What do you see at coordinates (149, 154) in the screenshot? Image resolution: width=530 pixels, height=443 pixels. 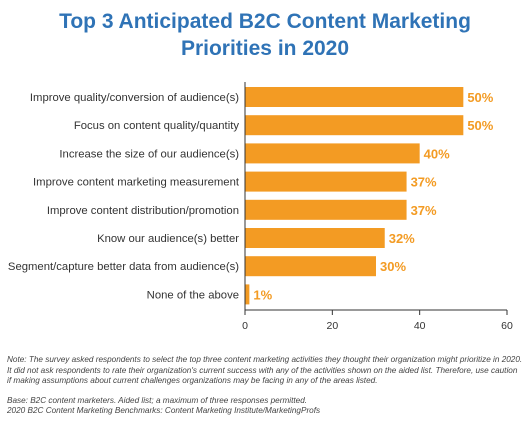 I see `category-label: Increase the size of our audience(s)` at bounding box center [149, 154].